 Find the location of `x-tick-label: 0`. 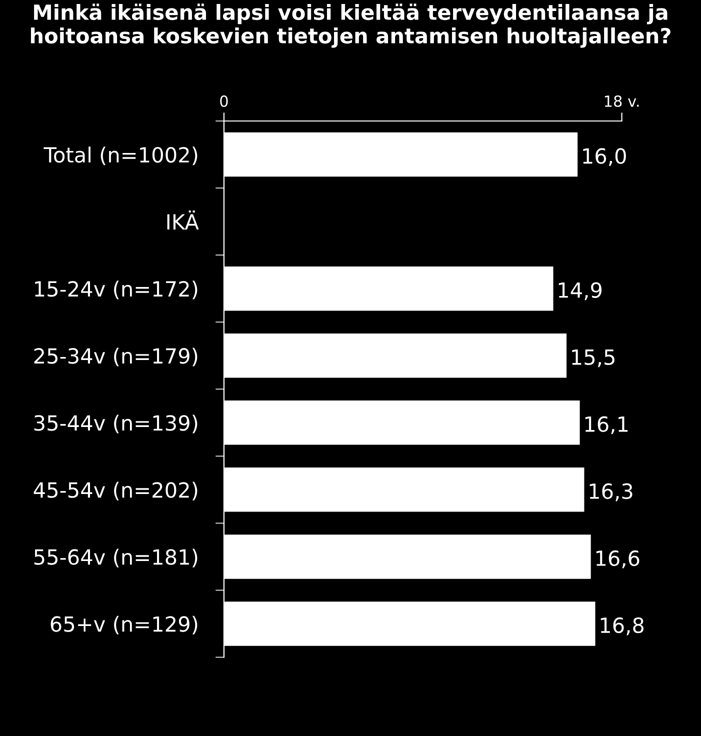

x-tick-label: 0 is located at coordinates (224, 101).